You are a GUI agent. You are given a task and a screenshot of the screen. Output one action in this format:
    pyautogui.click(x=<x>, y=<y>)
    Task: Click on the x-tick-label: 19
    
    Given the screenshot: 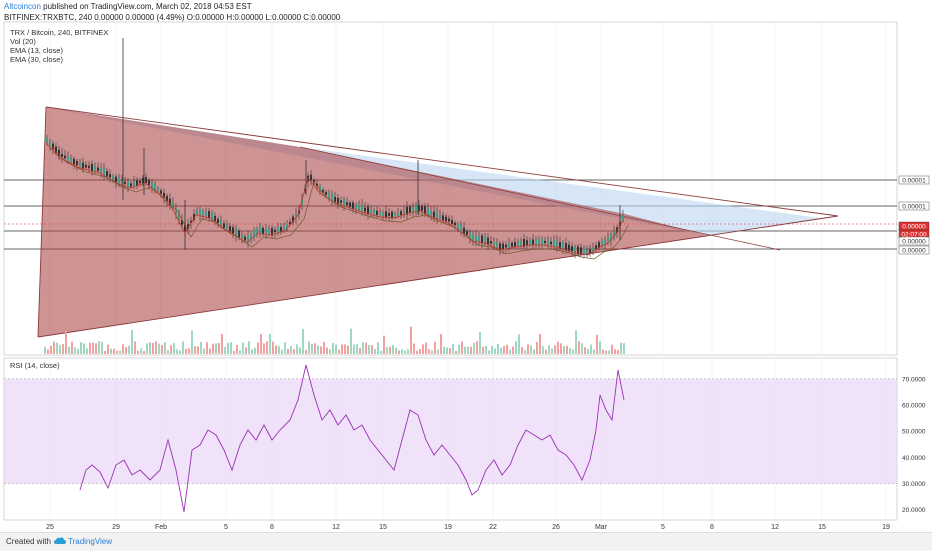 What is the action you would take?
    pyautogui.click(x=448, y=527)
    